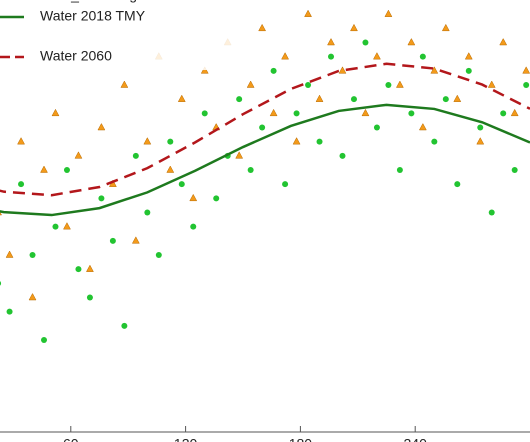  I want to click on x-axis: 60 120 180 240, so click(265, 434).